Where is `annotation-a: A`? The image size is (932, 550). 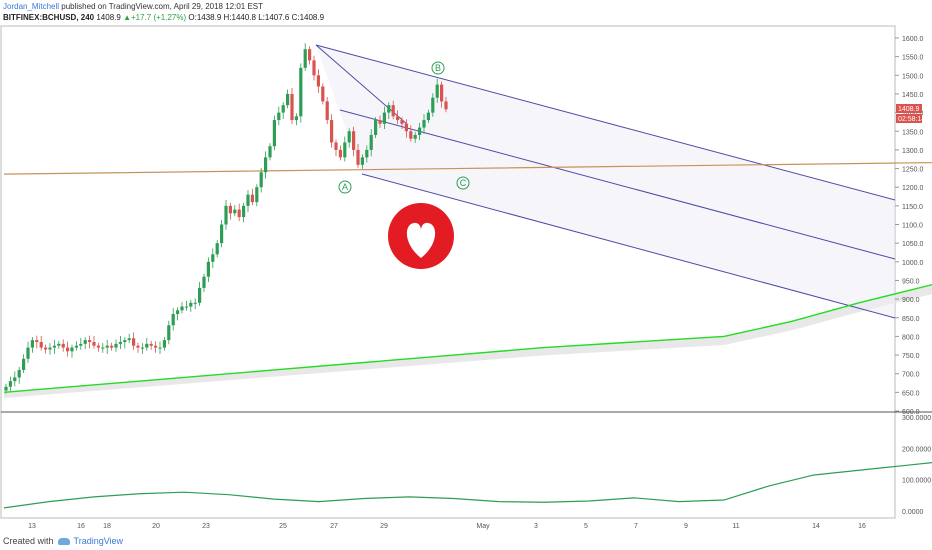 annotation-a: A is located at coordinates (345, 187).